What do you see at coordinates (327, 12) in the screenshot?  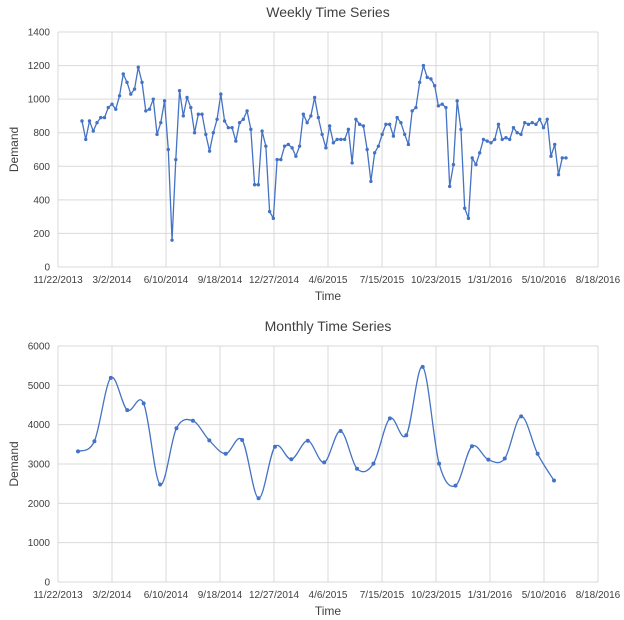 I see `chart-title: Weekly Time Series` at bounding box center [327, 12].